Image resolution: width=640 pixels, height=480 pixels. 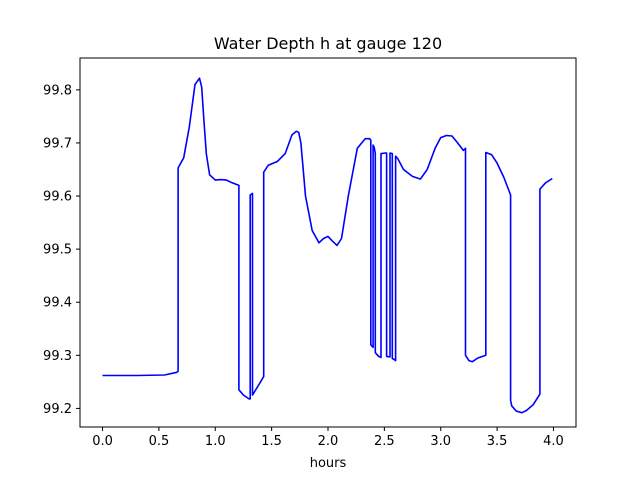 I want to click on chart-title: Water Depth h at gauge 120, so click(x=328, y=43).